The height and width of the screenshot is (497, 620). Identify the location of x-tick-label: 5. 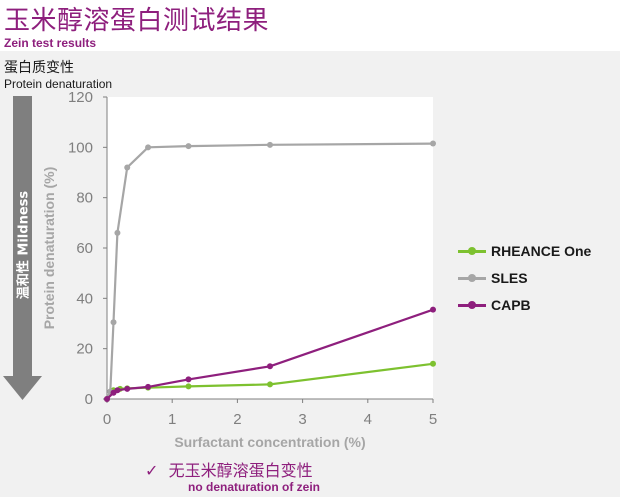
(433, 419).